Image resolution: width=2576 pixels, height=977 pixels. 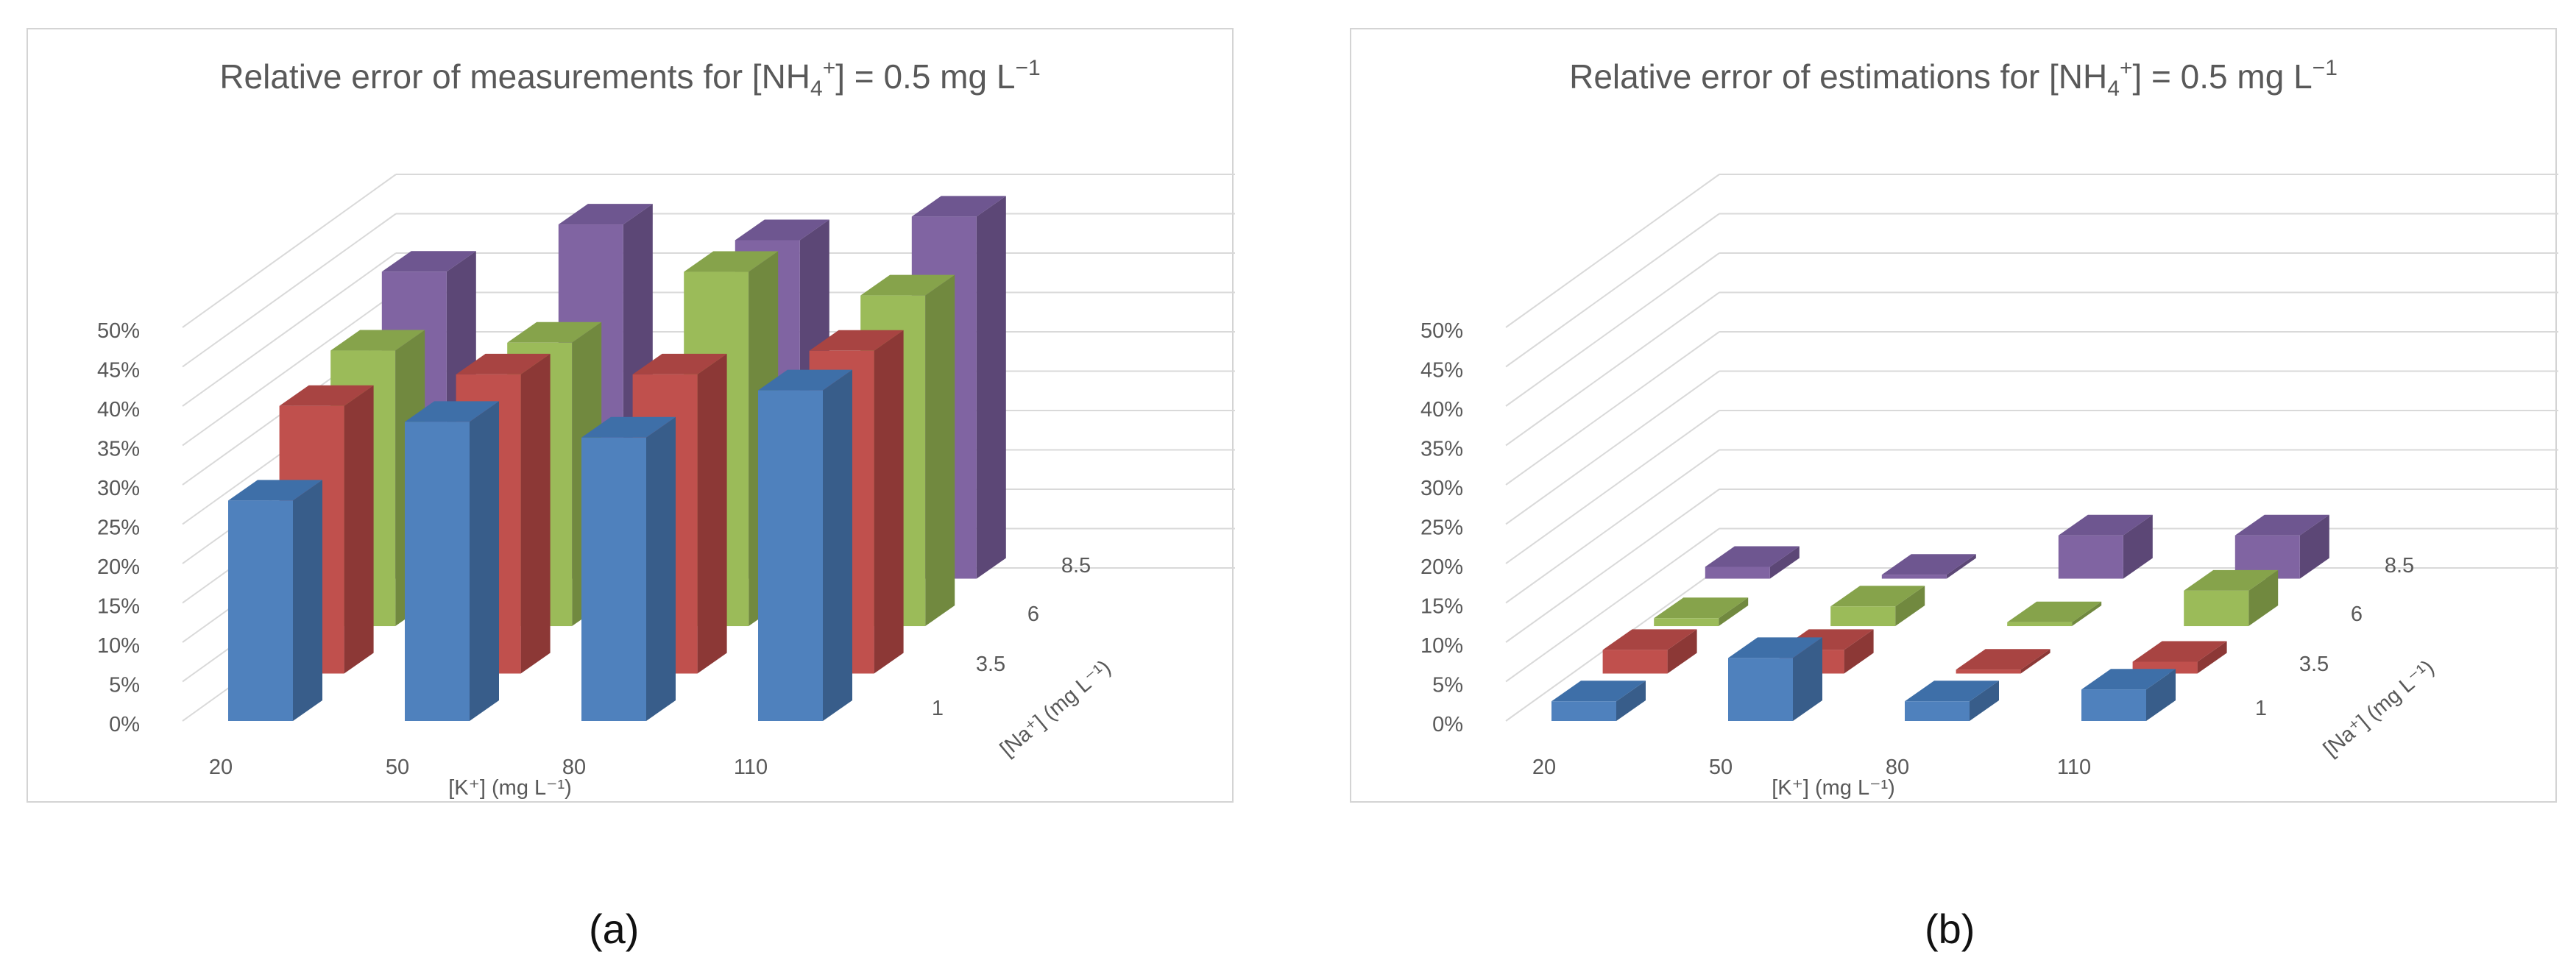 I want to click on y-tick-label: 10%, so click(x=118, y=646).